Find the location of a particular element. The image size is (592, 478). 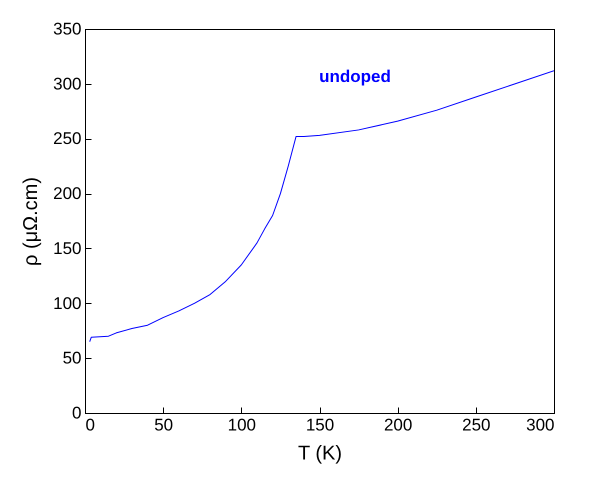

y-tick-label: 100 is located at coordinates (67, 303).